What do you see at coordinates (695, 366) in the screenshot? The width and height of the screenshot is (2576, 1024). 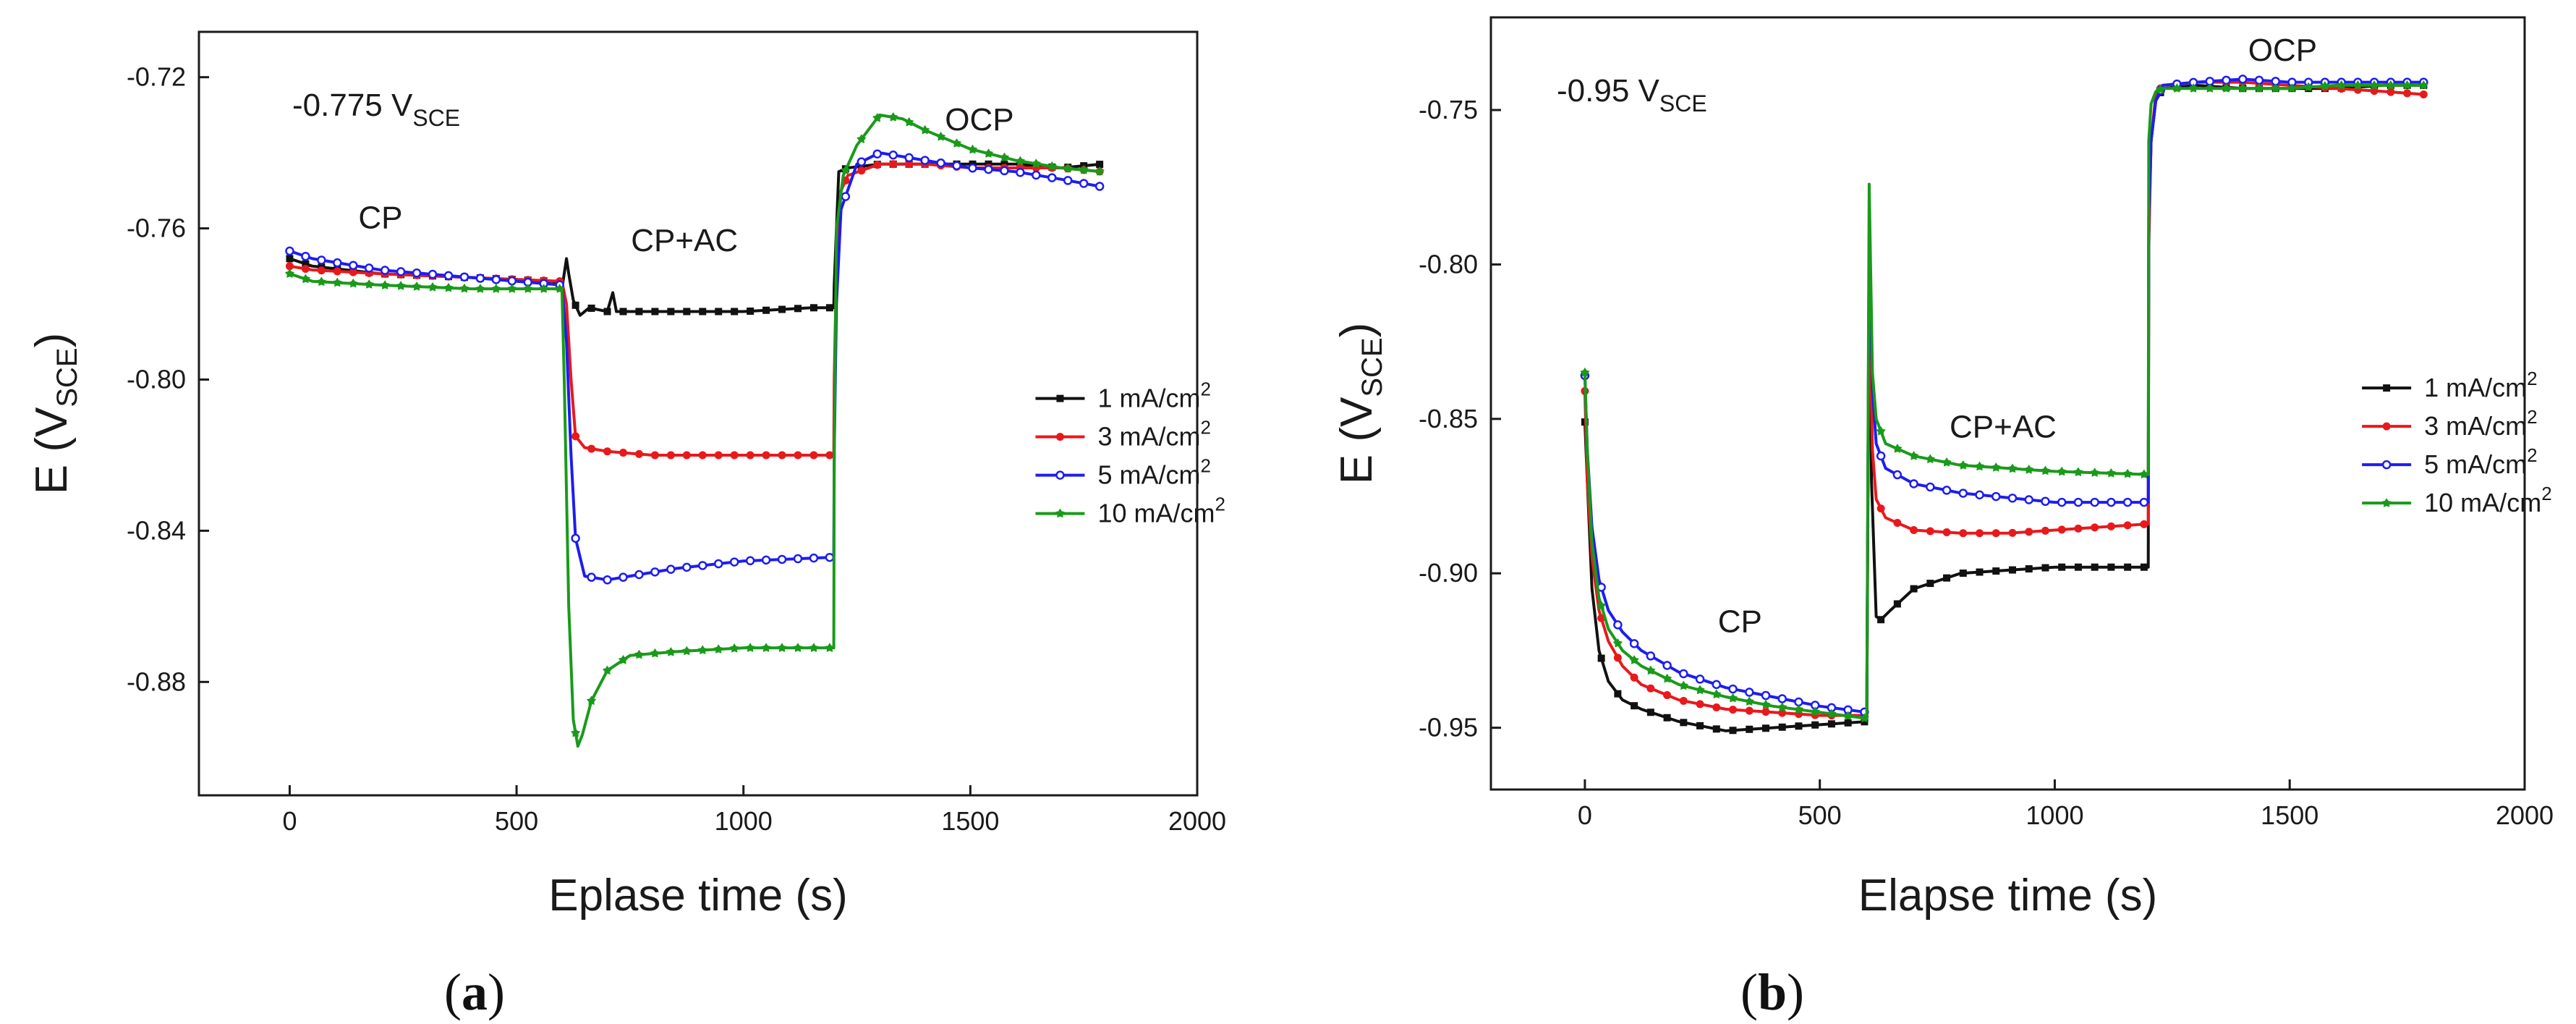 I see `series-line` at bounding box center [695, 366].